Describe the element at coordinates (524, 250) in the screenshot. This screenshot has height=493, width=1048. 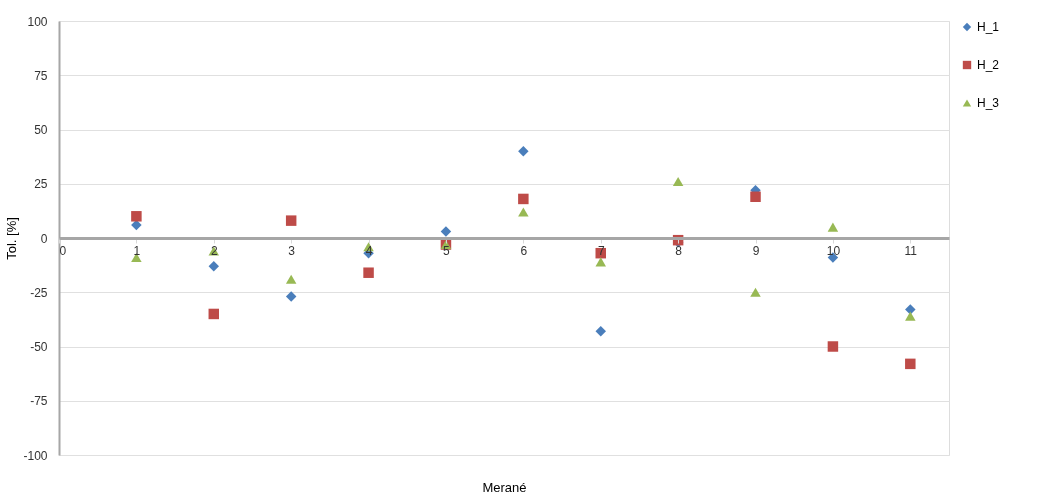
I see `x-tick-label: 6` at that location.